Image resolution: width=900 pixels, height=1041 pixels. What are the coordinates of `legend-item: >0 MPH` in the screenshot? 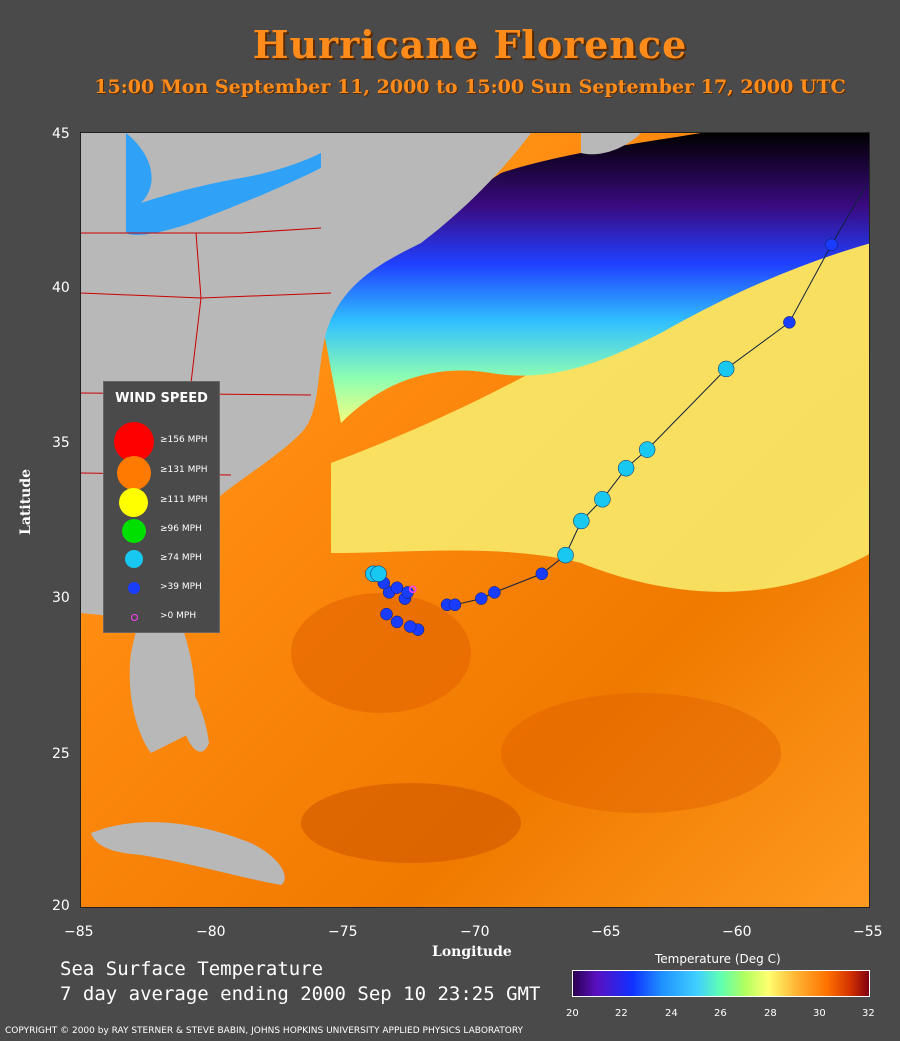 It's located at (161, 614).